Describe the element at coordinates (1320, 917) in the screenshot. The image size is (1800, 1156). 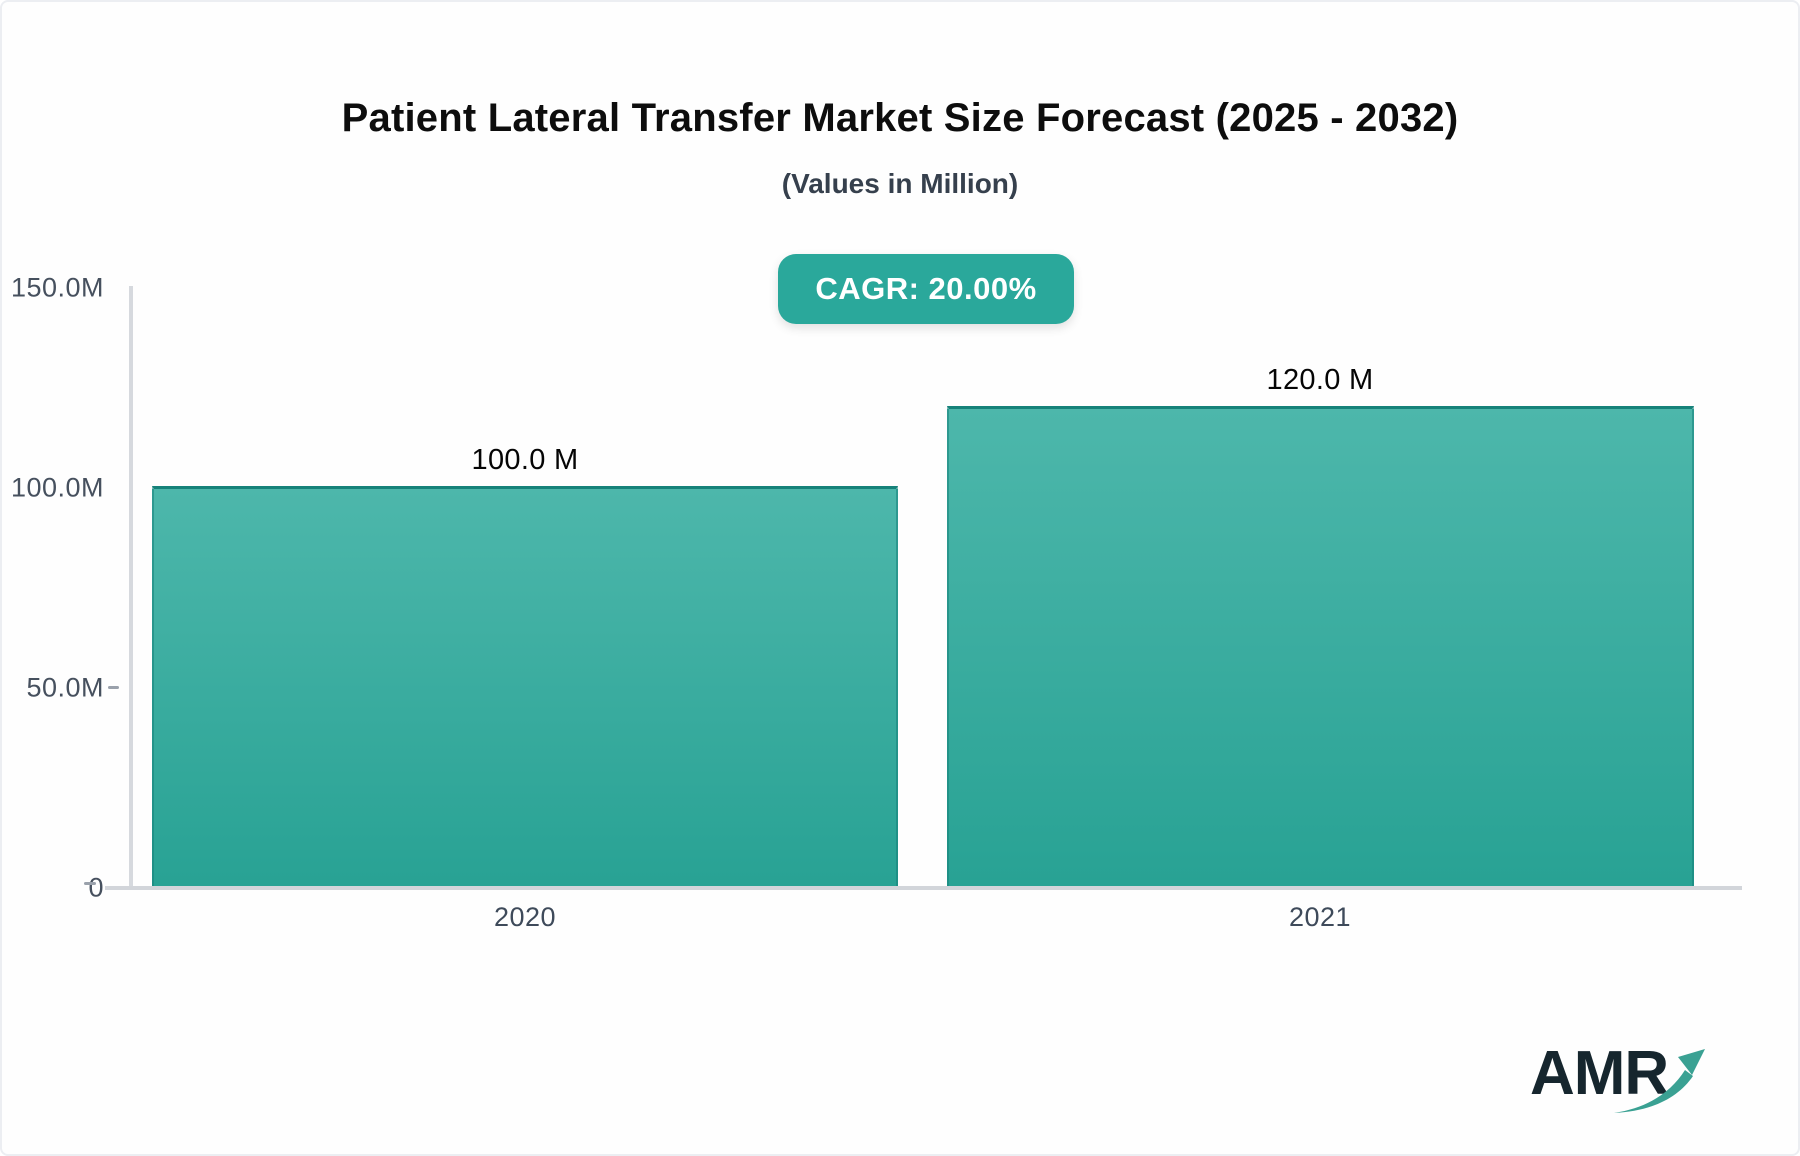
I see `x-category-label-2021: 2021` at that location.